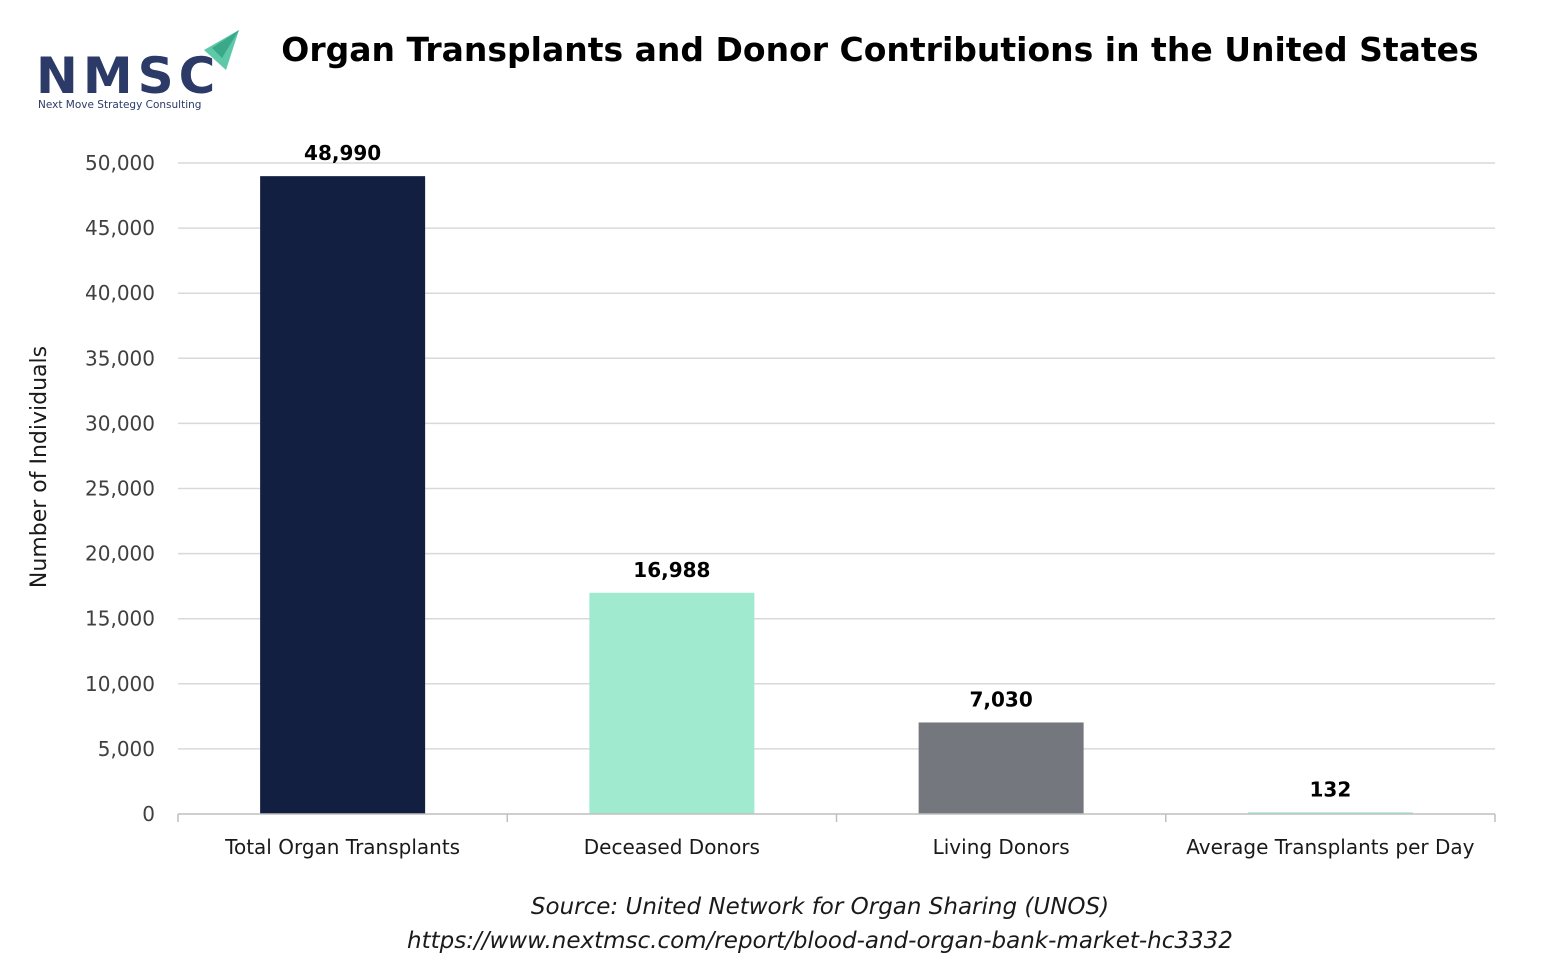 The image size is (1565, 974). What do you see at coordinates (1331, 789) in the screenshot?
I see `data-label: 132` at bounding box center [1331, 789].